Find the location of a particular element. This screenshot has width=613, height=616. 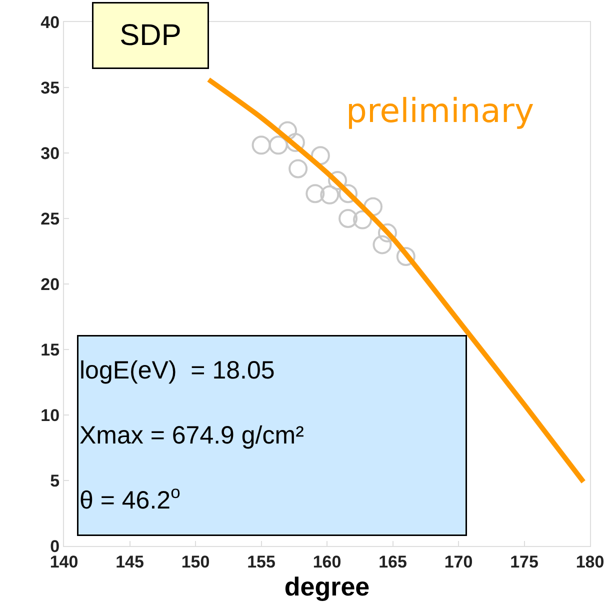

x-tick-label: 175 is located at coordinates (524, 562).